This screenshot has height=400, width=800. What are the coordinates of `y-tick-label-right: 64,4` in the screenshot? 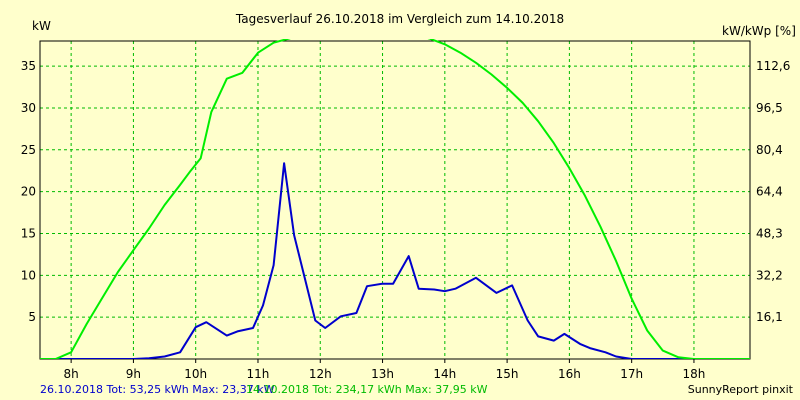 It's located at (769, 192).